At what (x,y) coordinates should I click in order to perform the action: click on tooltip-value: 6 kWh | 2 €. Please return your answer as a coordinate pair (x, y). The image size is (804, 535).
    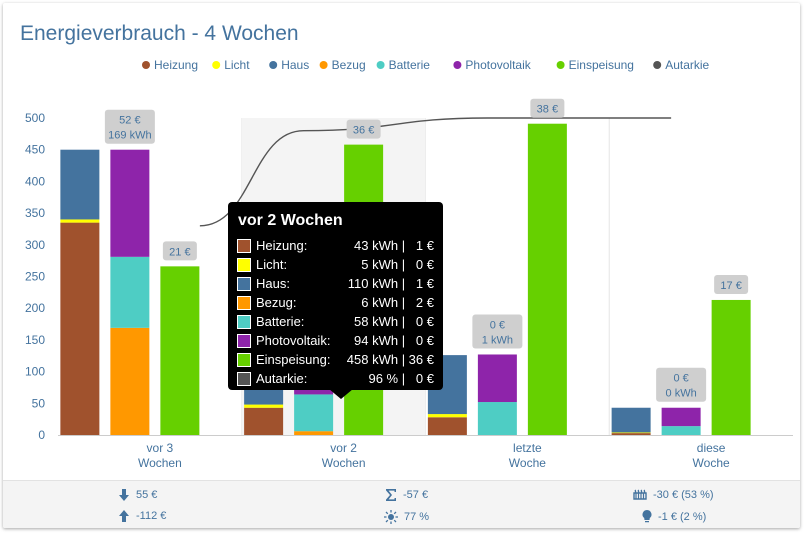
    Looking at the image, I should click on (397, 302).